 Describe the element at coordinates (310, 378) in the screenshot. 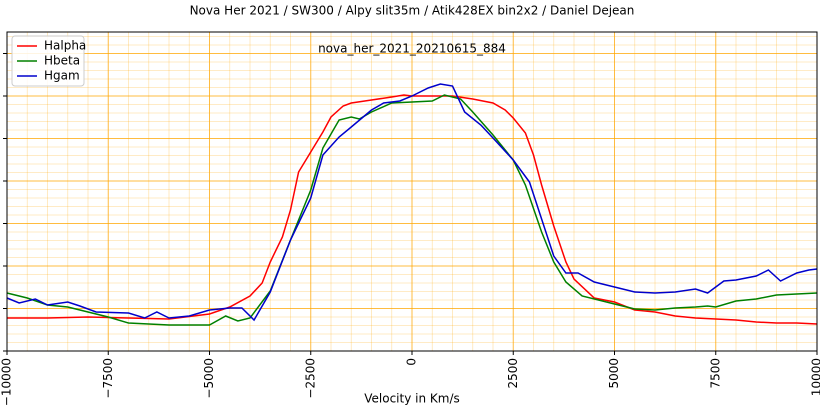

I see `x-tick-label: −2500` at that location.